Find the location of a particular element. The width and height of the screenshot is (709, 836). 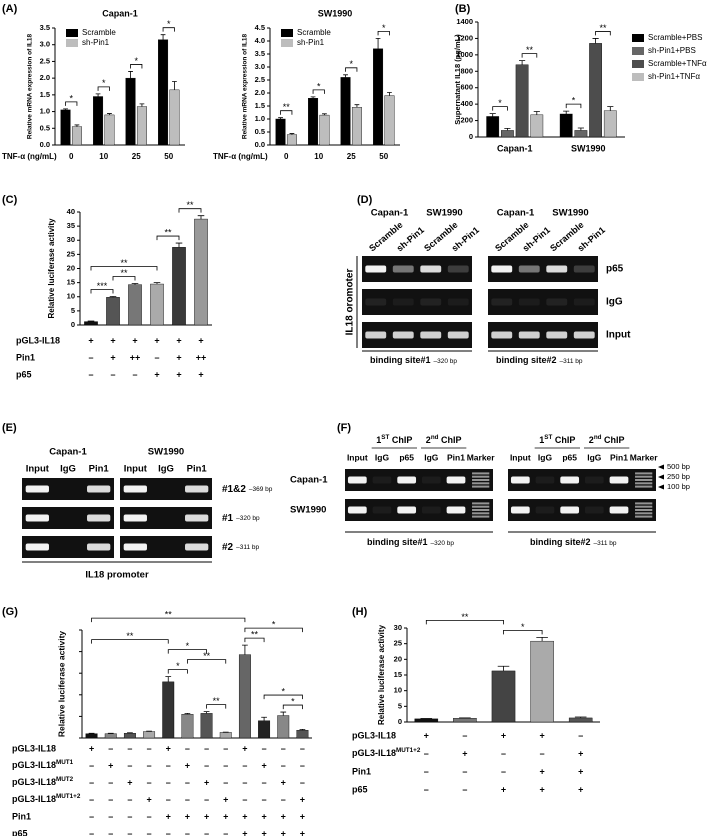

x-tick-label: 50 is located at coordinates (383, 156).